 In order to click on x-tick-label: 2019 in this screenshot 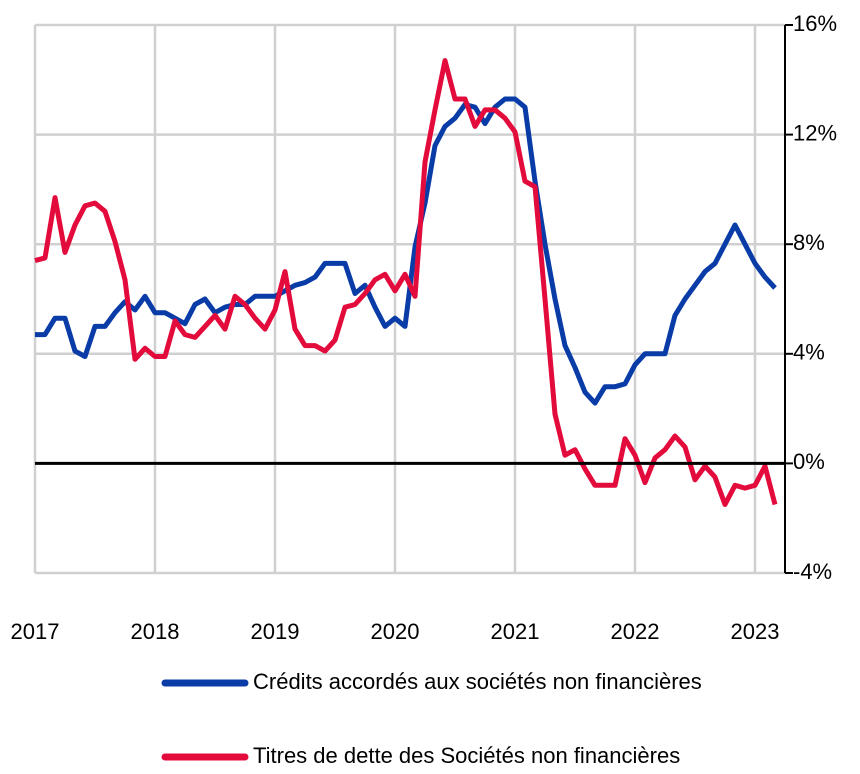, I will do `click(275, 631)`.